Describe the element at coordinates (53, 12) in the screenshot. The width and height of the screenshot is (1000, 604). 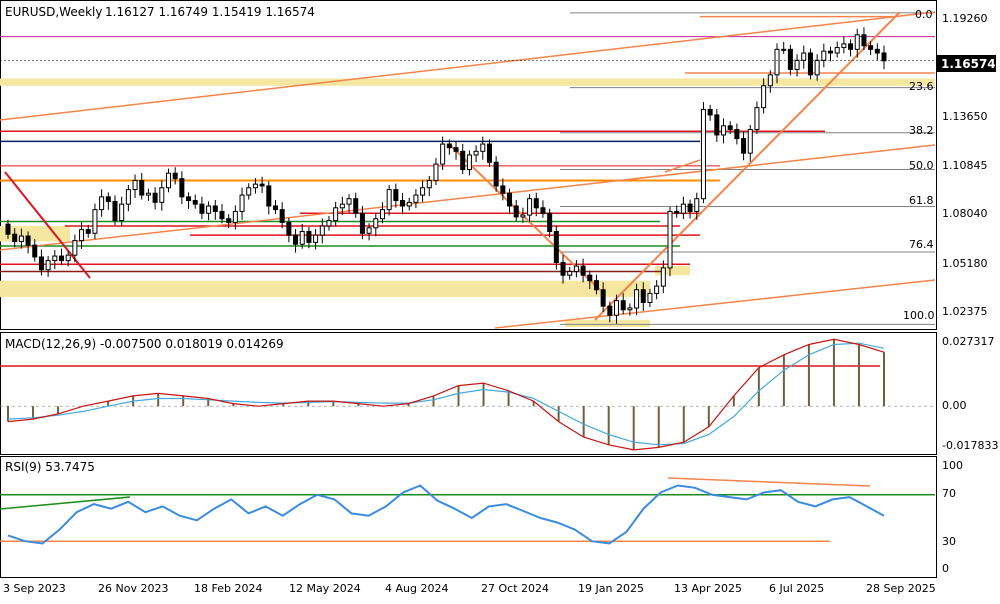
I see `symbol-label: EURUSD,Weekly` at that location.